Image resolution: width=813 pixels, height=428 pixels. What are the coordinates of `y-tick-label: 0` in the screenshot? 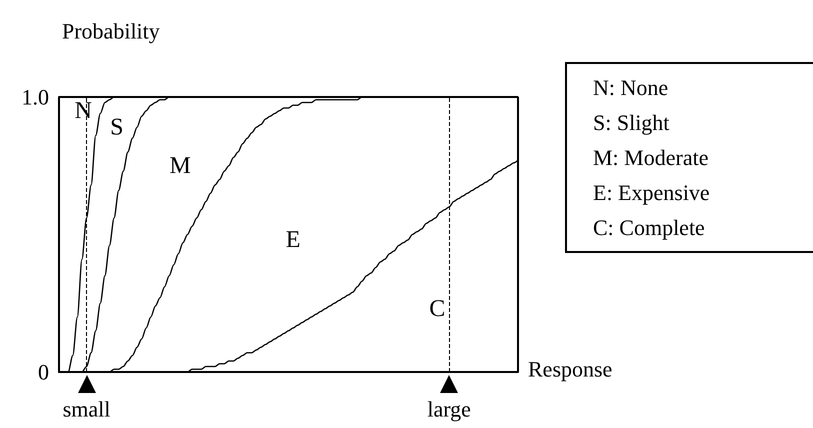 It's located at (43, 372).